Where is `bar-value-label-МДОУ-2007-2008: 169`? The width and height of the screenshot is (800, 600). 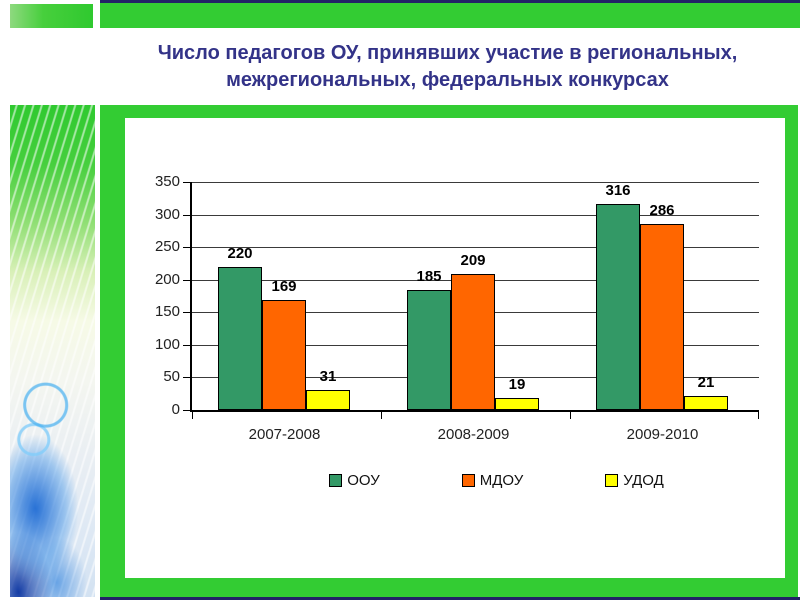 bar-value-label-МДОУ-2007-2008: 169 is located at coordinates (284, 286).